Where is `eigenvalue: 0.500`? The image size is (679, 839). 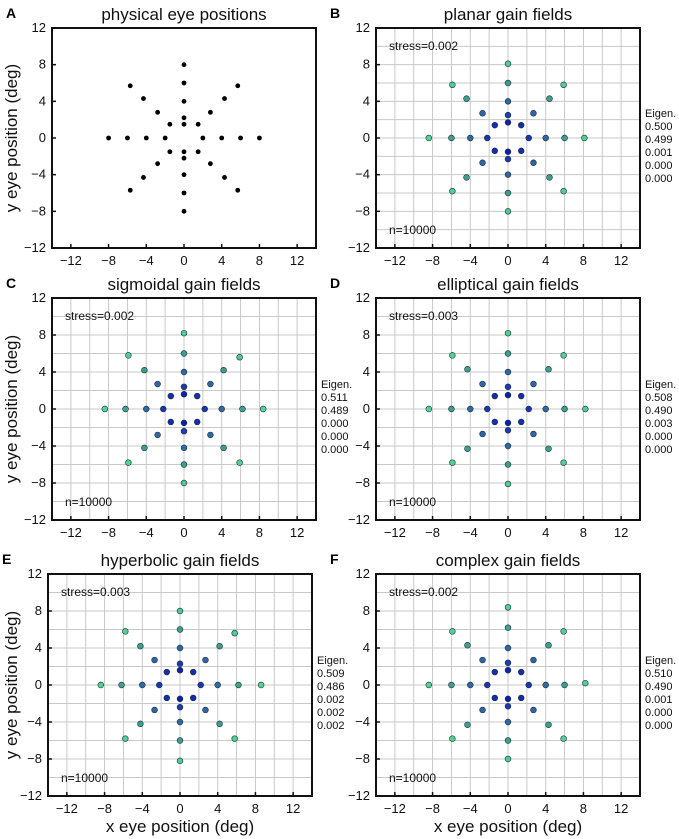 eigenvalue: 0.500 is located at coordinates (659, 127).